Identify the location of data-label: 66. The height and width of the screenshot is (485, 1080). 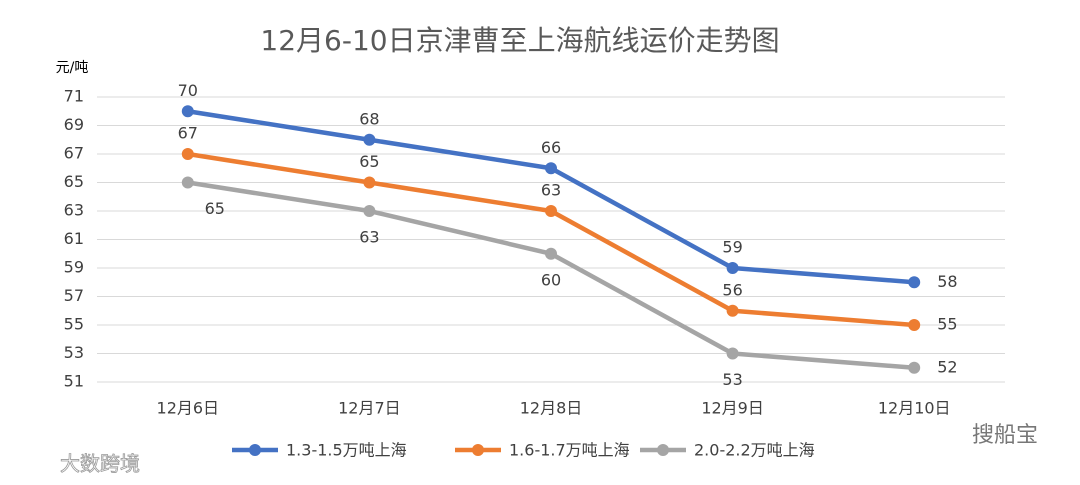
(551, 147).